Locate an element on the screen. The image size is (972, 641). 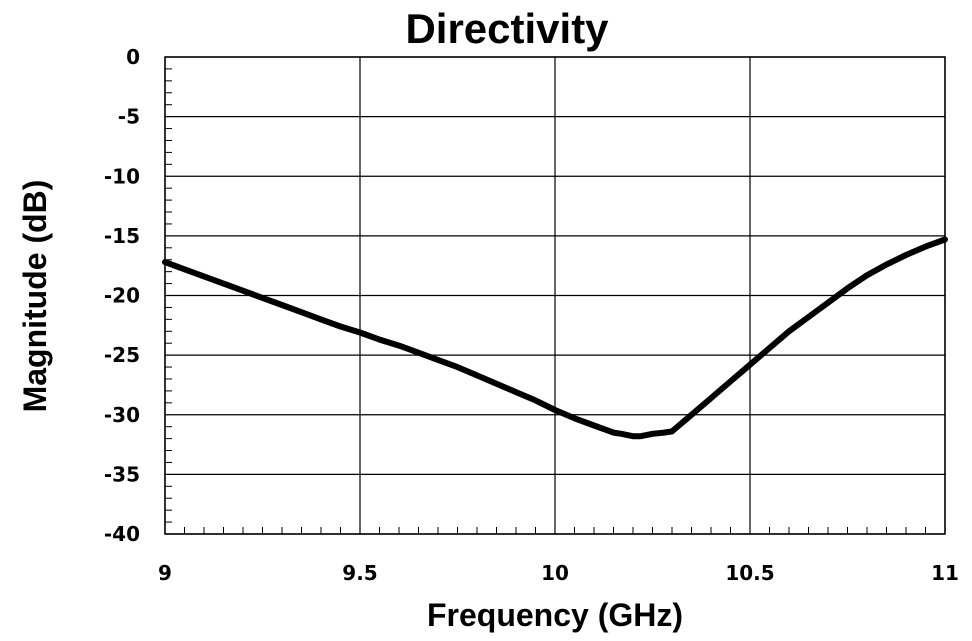
chart-title: Directivity is located at coordinates (507, 28).